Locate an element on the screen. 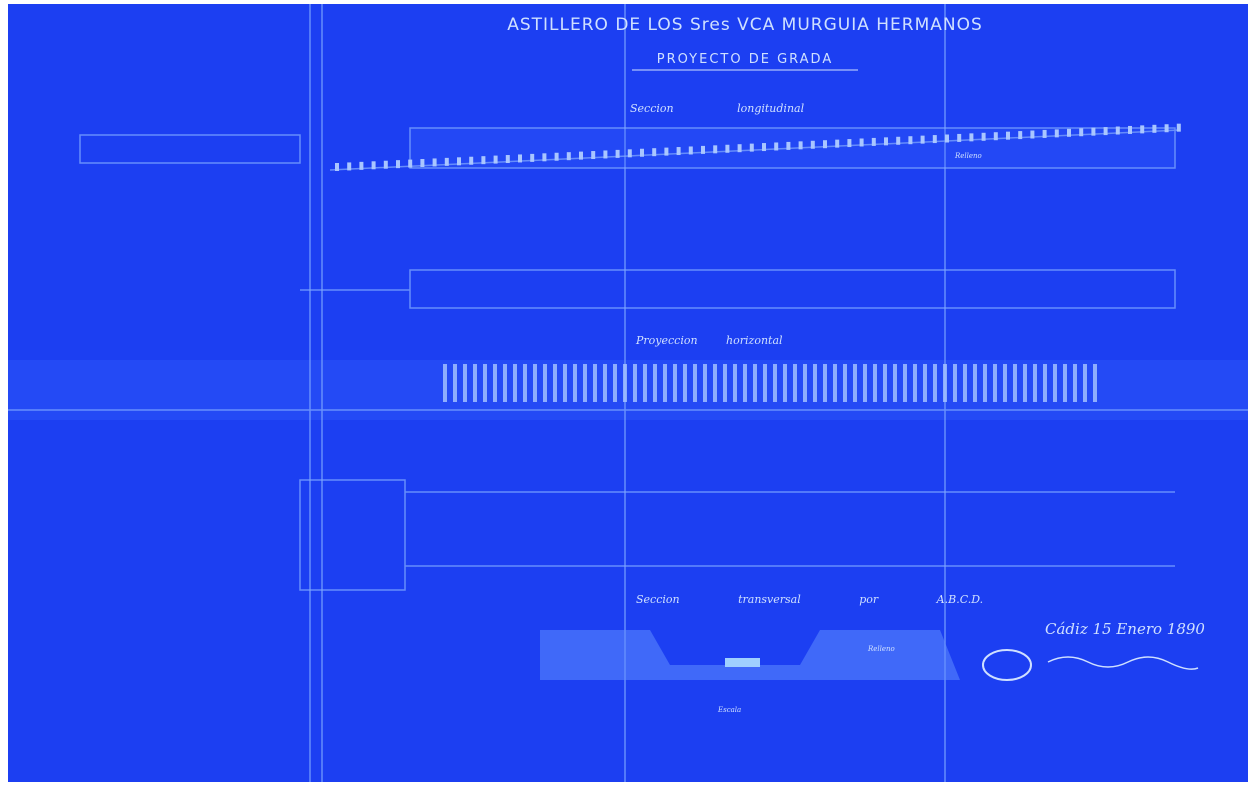 The image size is (1255, 791). scale: Escala is located at coordinates (729, 710).